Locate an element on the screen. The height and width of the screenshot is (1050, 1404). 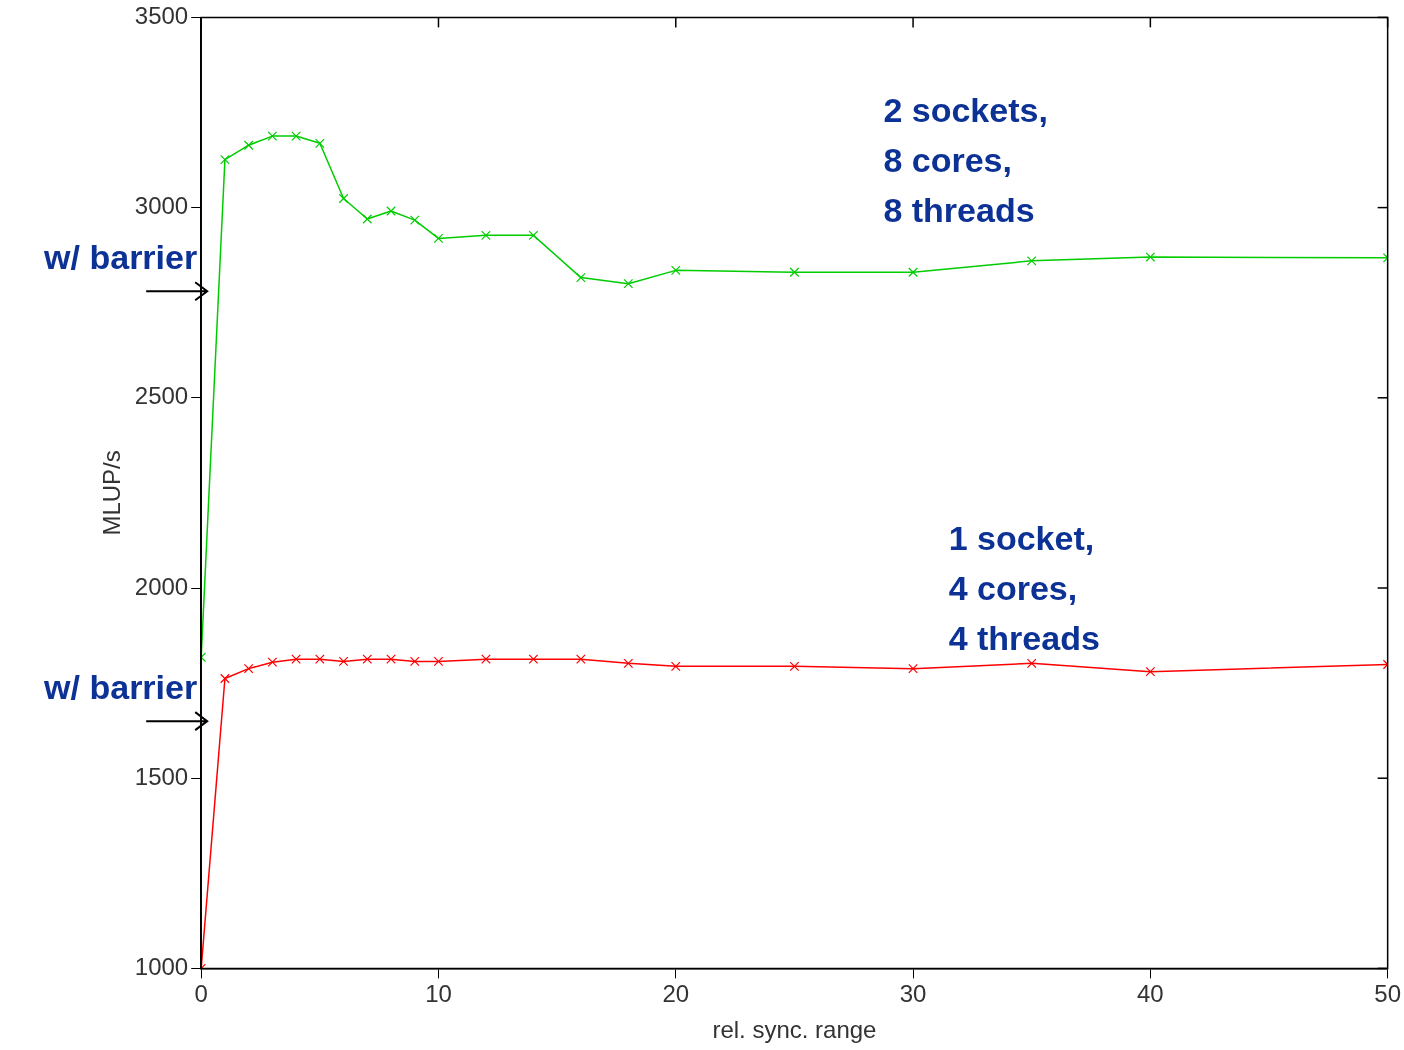
x-tick-label: 30 is located at coordinates (913, 994).